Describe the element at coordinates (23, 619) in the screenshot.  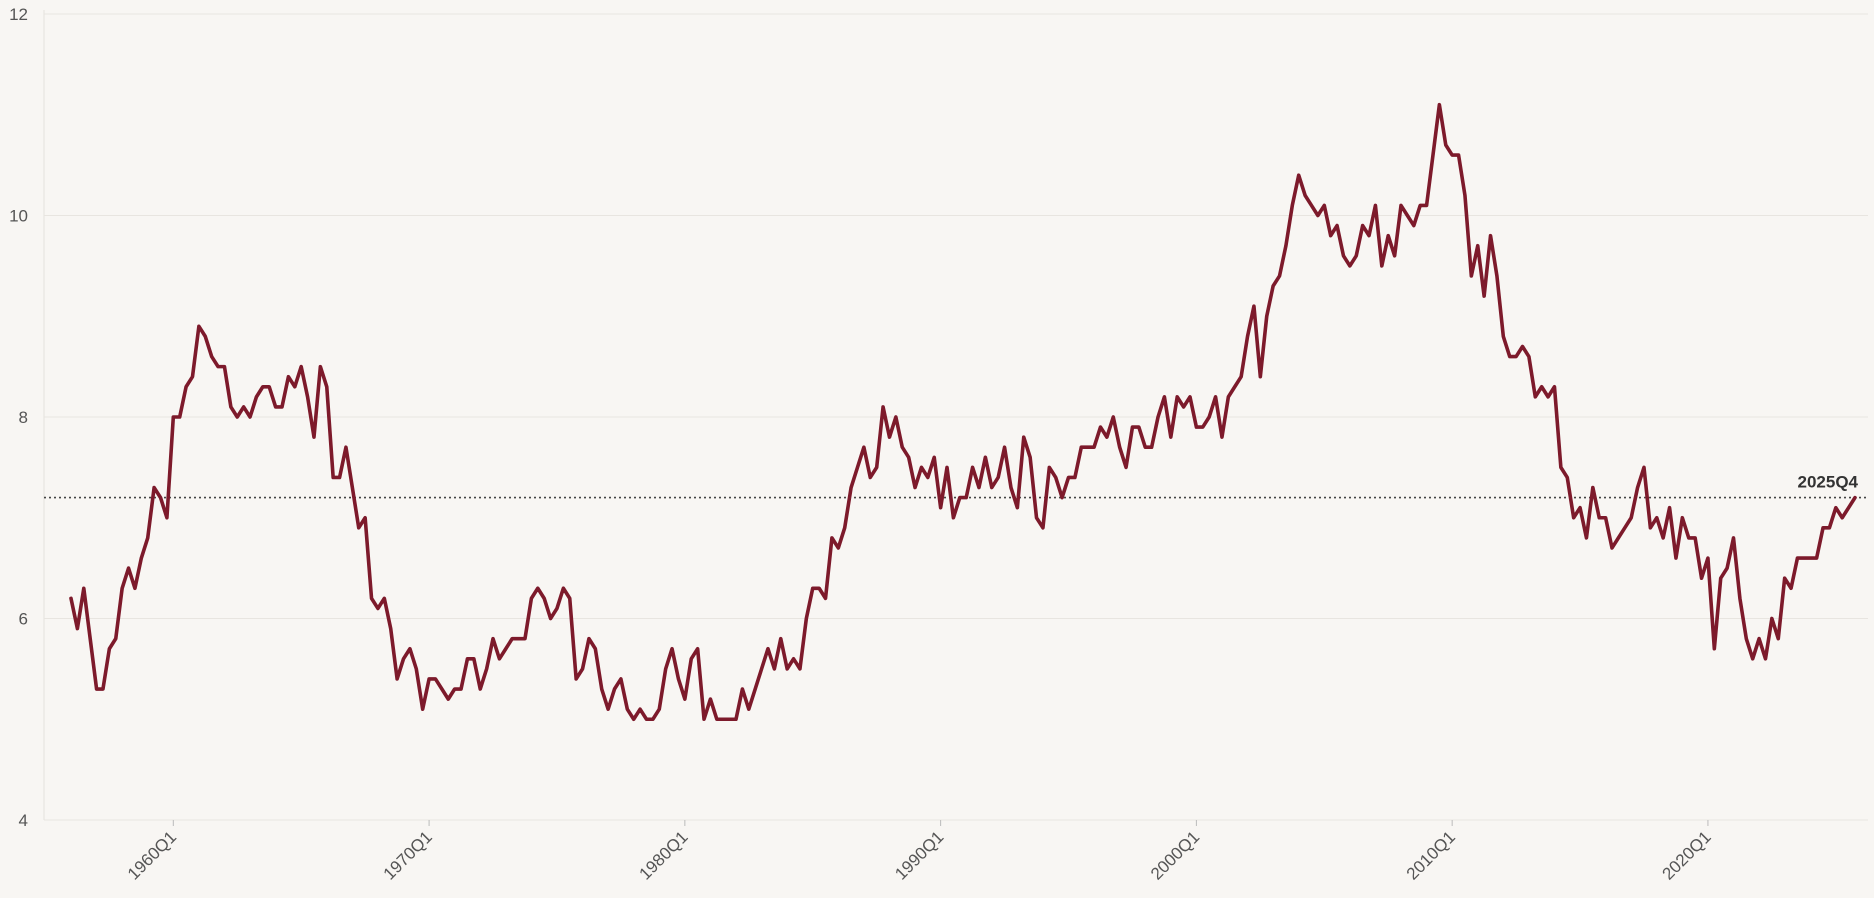
I see `y-tick-label: 6` at that location.